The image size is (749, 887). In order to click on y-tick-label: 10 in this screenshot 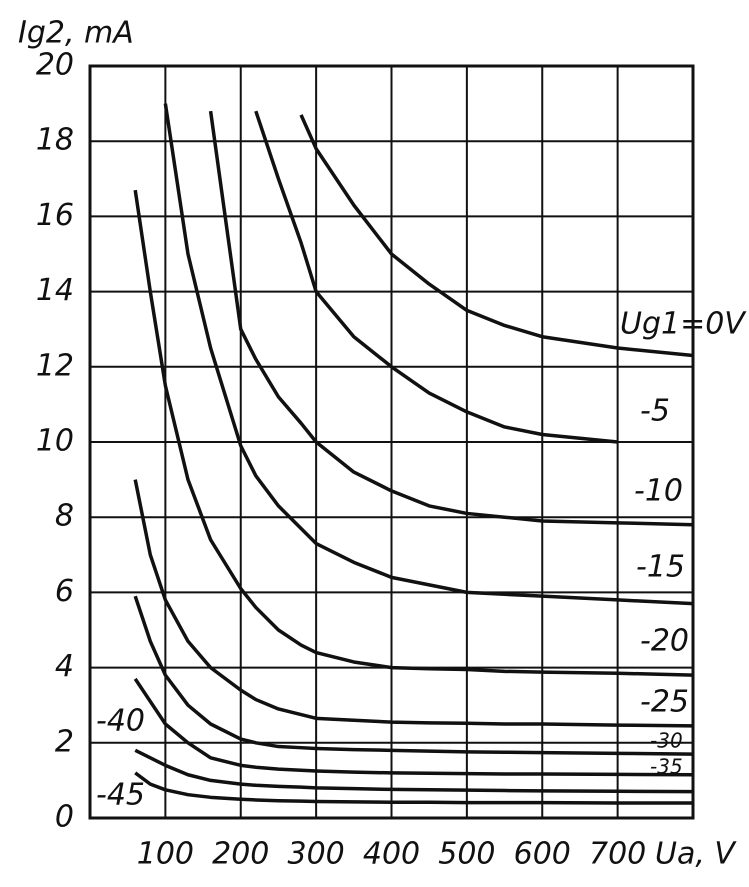, I will do `click(55, 441)`.